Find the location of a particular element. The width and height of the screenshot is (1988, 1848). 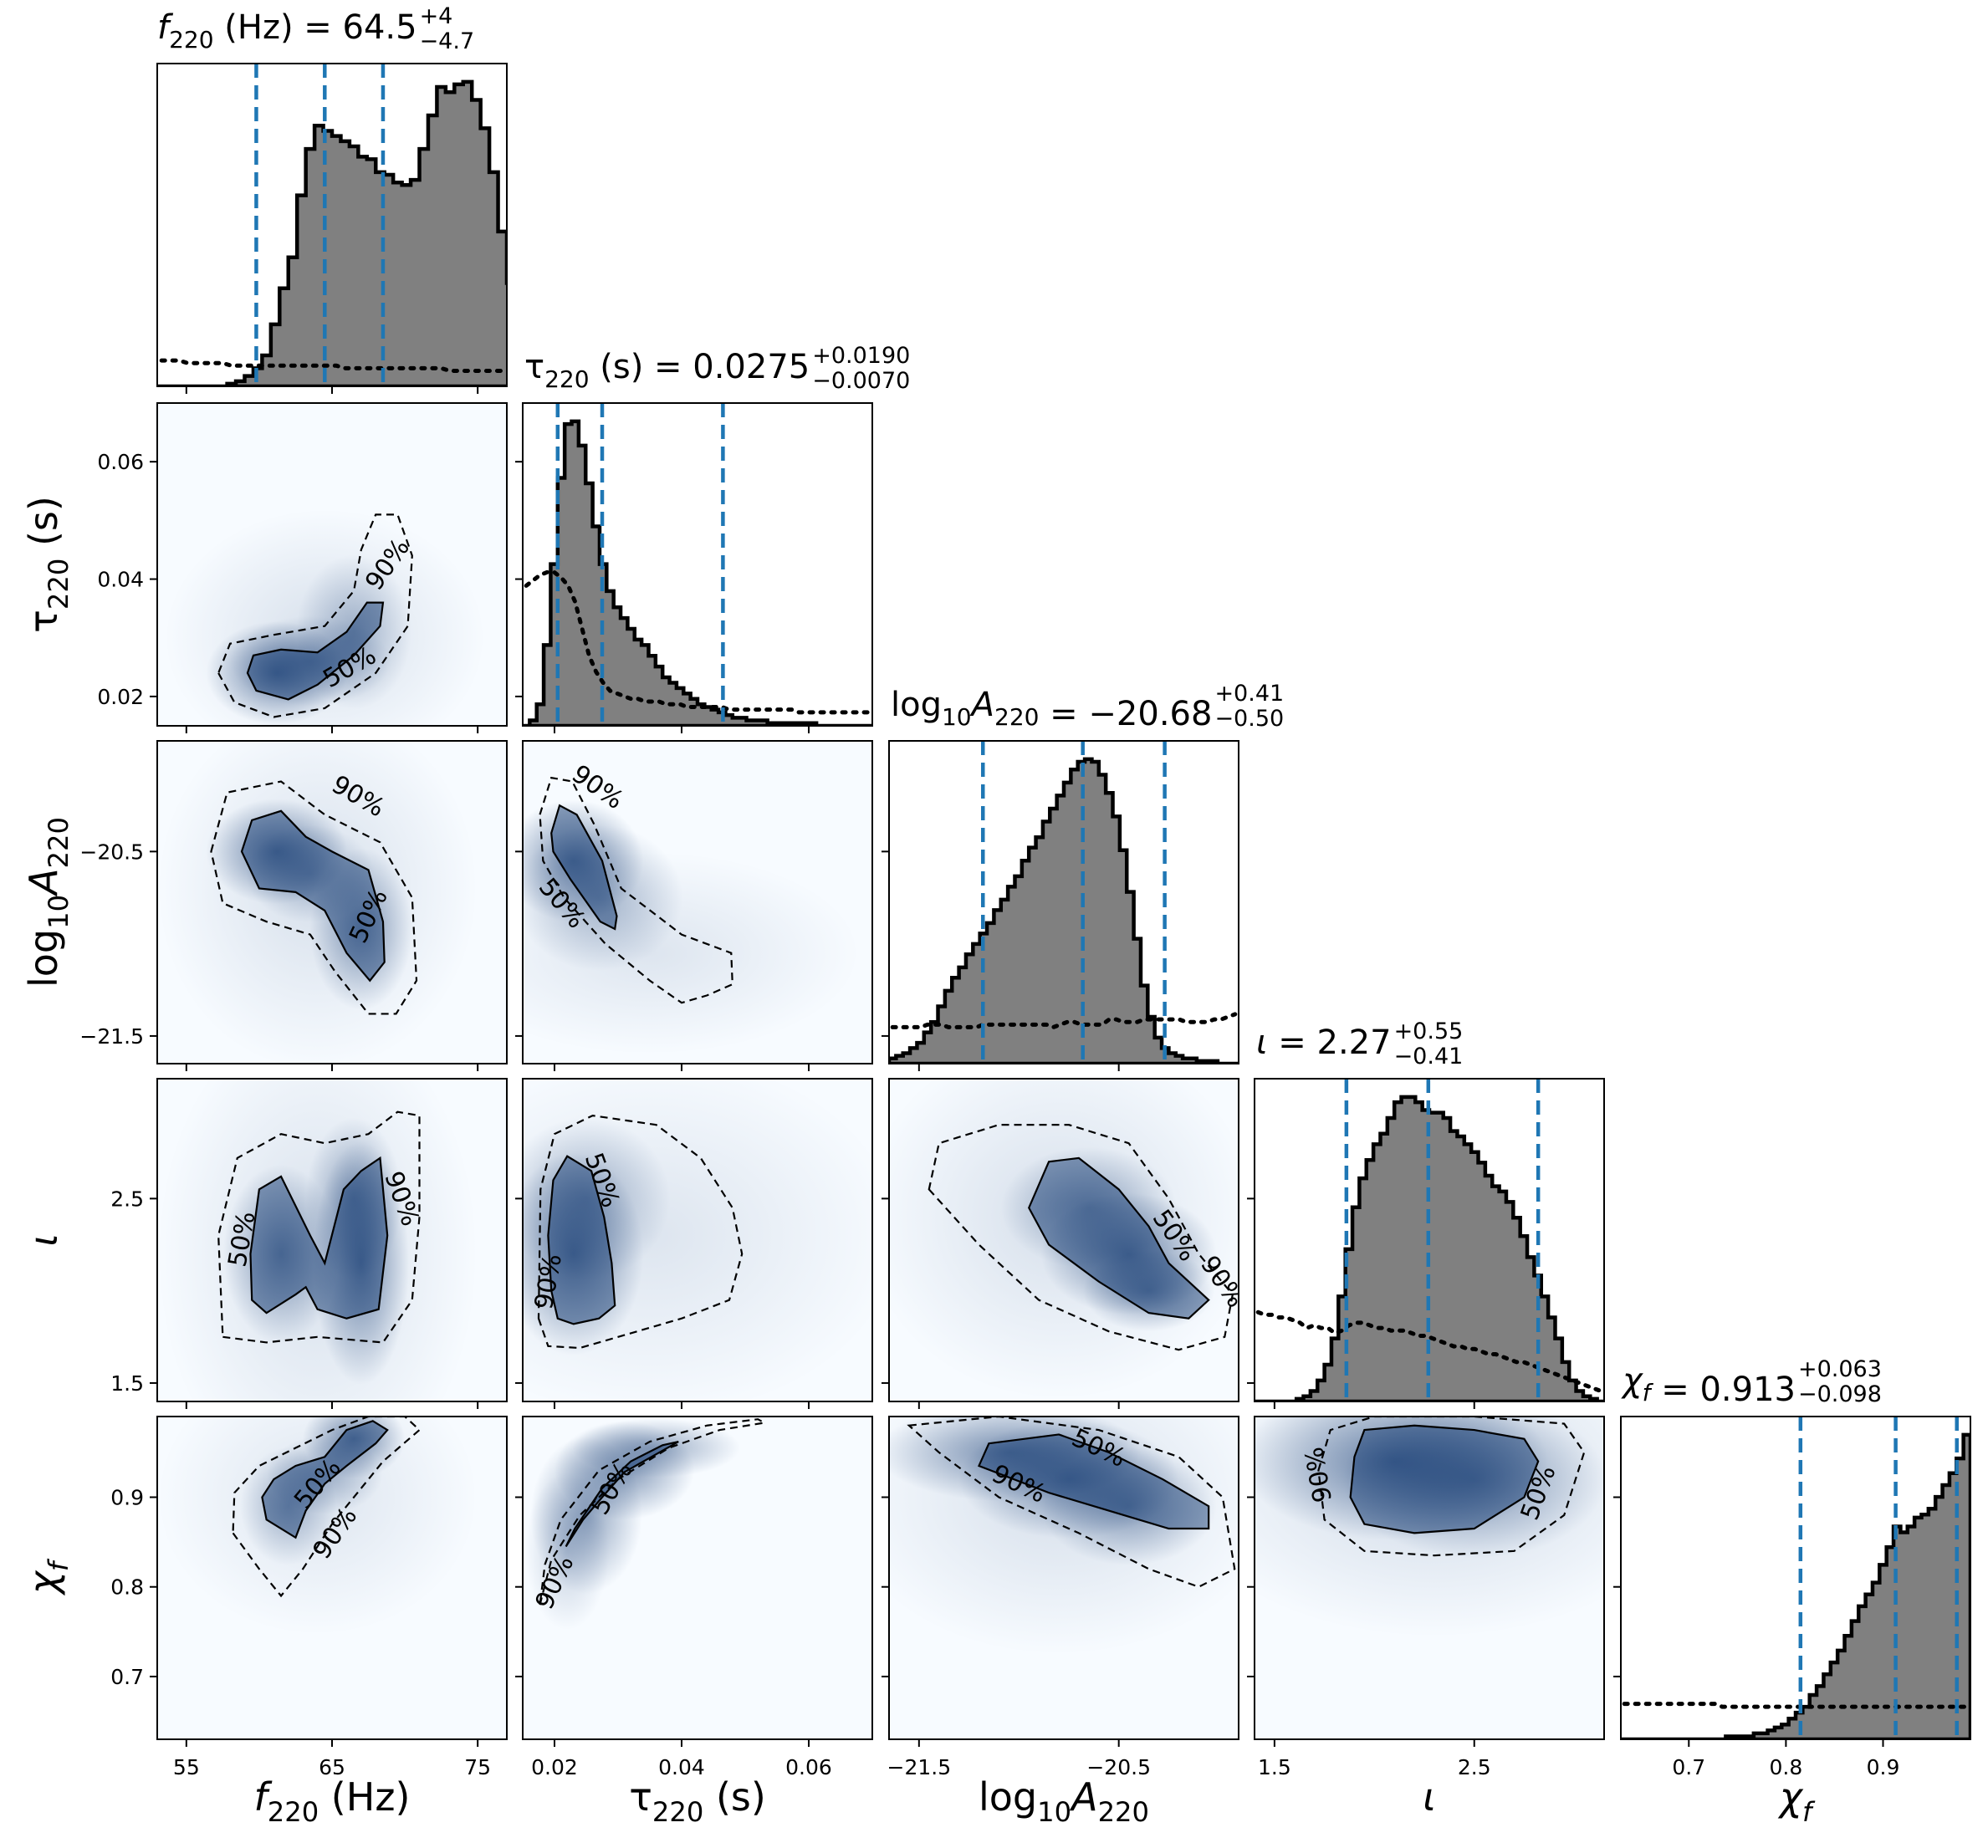

density-panel-tau-logA: 50%90% is located at coordinates (697, 902).